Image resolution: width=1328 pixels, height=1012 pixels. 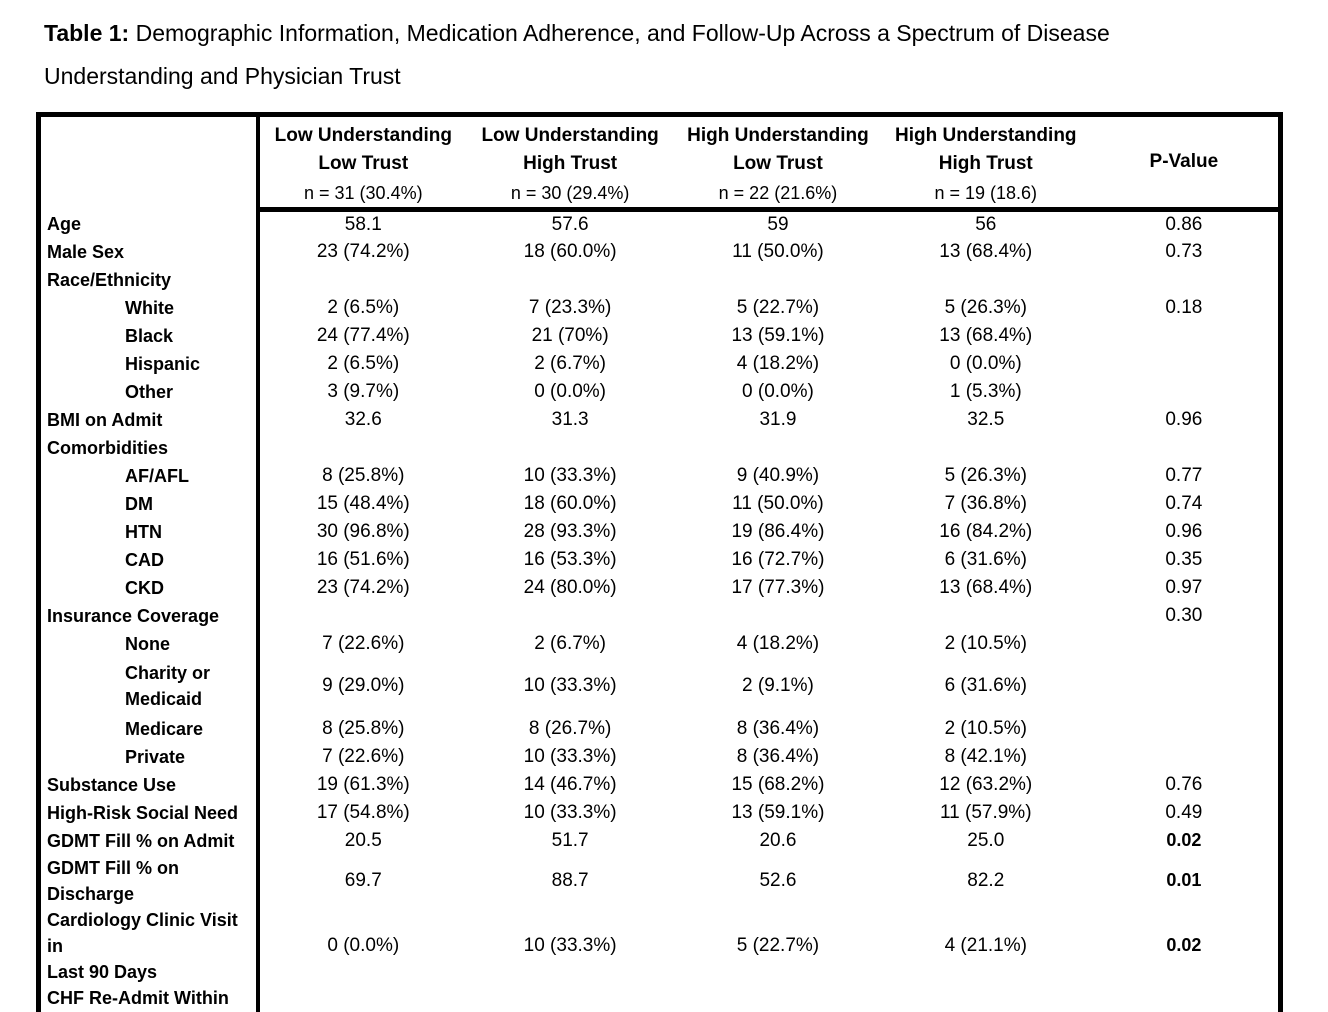 What do you see at coordinates (570, 335) in the screenshot?
I see `value-cell: 21 (70%)` at bounding box center [570, 335].